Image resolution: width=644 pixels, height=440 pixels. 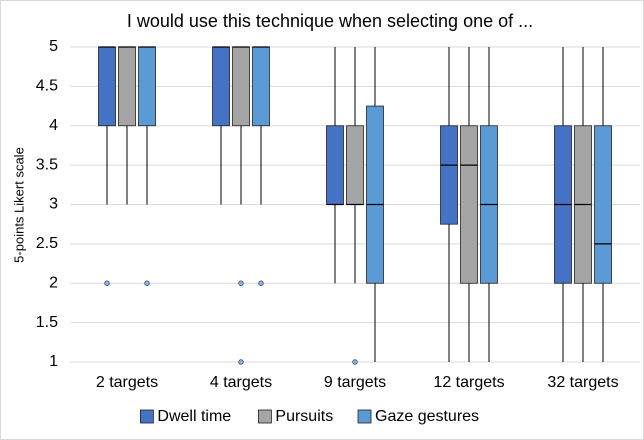 What do you see at coordinates (304, 416) in the screenshot?
I see `legend-label: Pursuits` at bounding box center [304, 416].